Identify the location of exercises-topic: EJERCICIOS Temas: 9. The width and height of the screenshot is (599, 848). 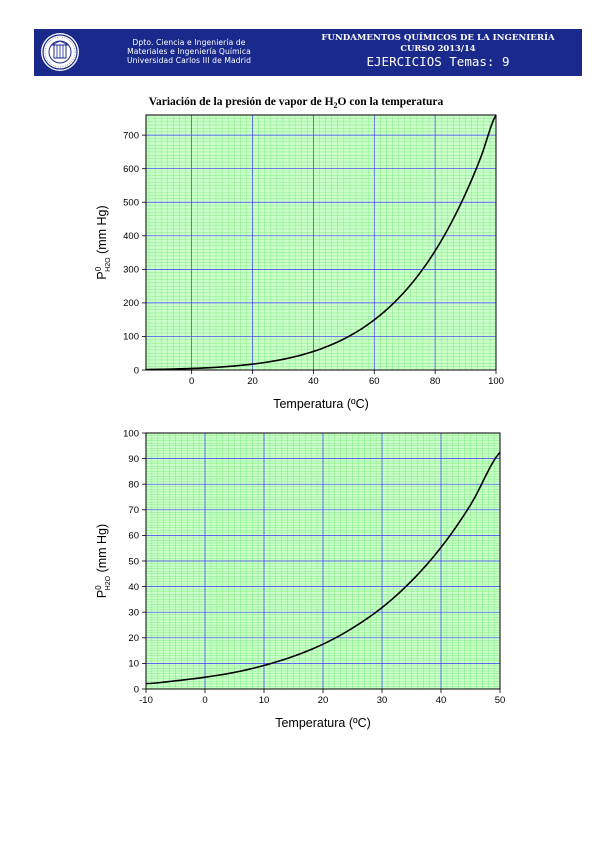
(438, 61).